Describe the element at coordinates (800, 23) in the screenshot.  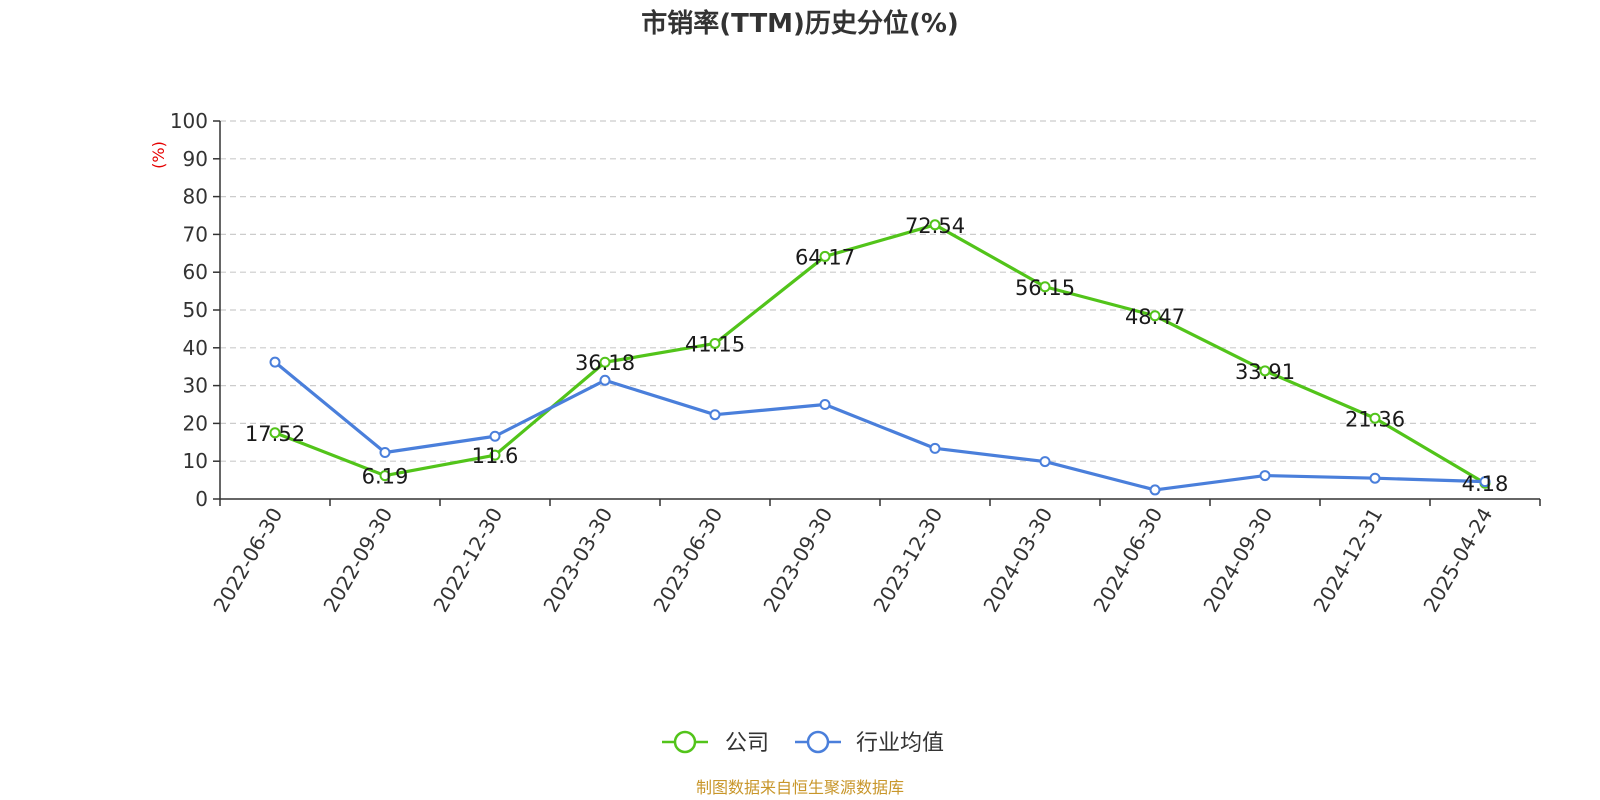
I see `chart-title: 市销率(TTM)历史分位(%)` at that location.